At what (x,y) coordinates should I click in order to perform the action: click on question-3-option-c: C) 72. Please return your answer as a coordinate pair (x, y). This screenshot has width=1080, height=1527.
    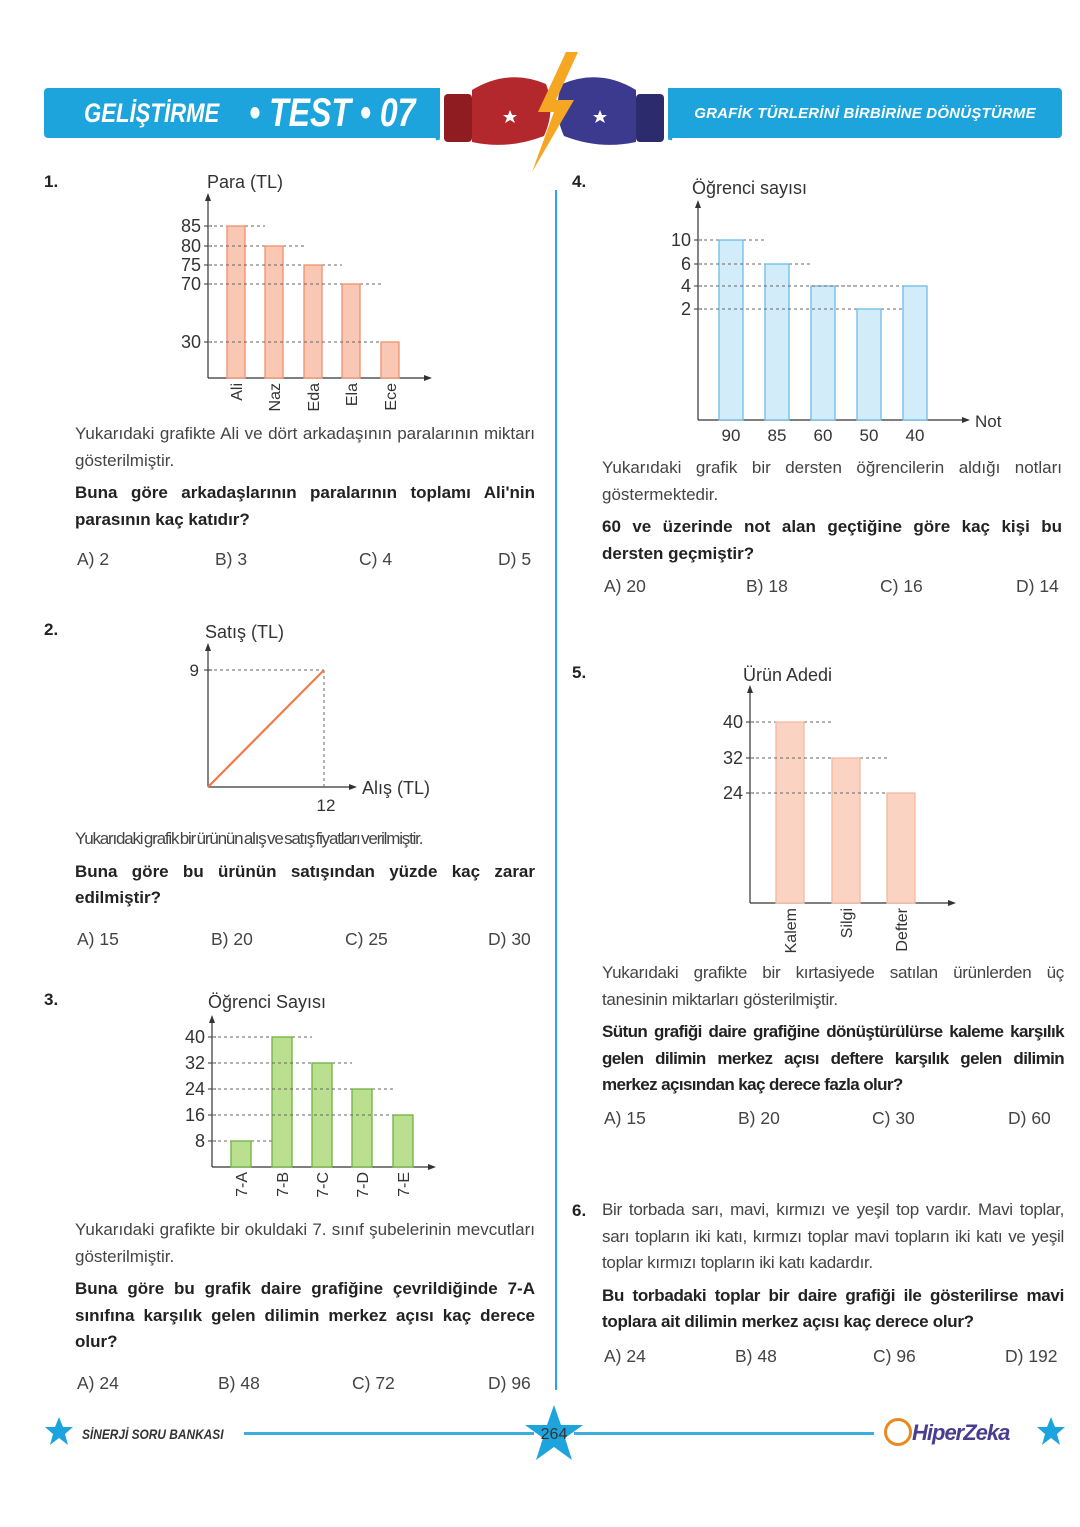
    Looking at the image, I should click on (373, 1382).